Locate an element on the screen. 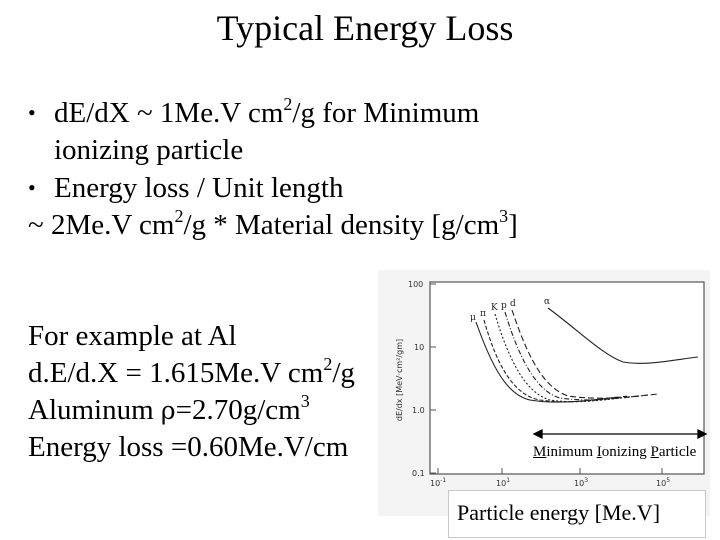 The image size is (720, 540). bullet-item: • dE/dX ~ 1Me.V cm2/g for Minimum is located at coordinates (273, 113).